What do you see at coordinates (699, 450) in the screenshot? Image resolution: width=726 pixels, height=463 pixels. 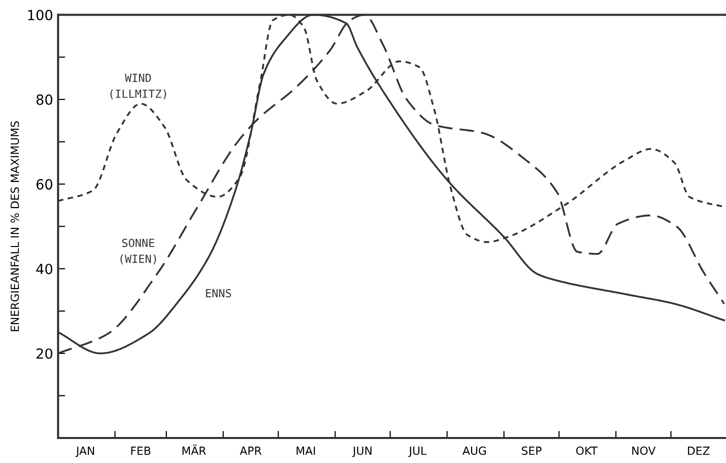 I see `x-tick-label: DEZ` at bounding box center [699, 450].